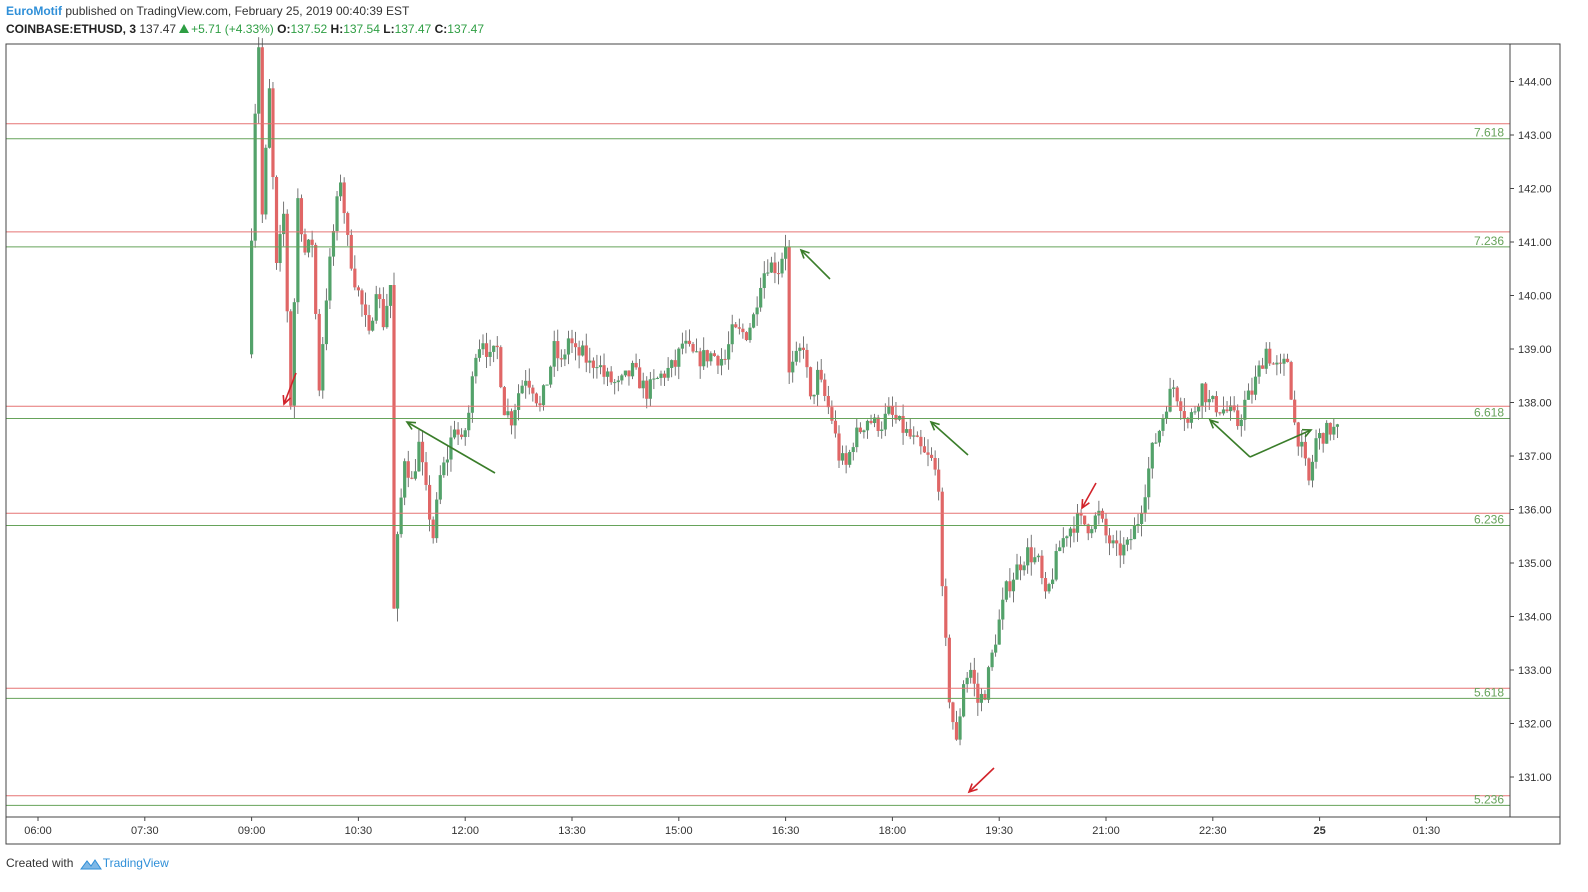  Describe the element at coordinates (465, 29) in the screenshot. I see `close-value: 137.47` at that location.